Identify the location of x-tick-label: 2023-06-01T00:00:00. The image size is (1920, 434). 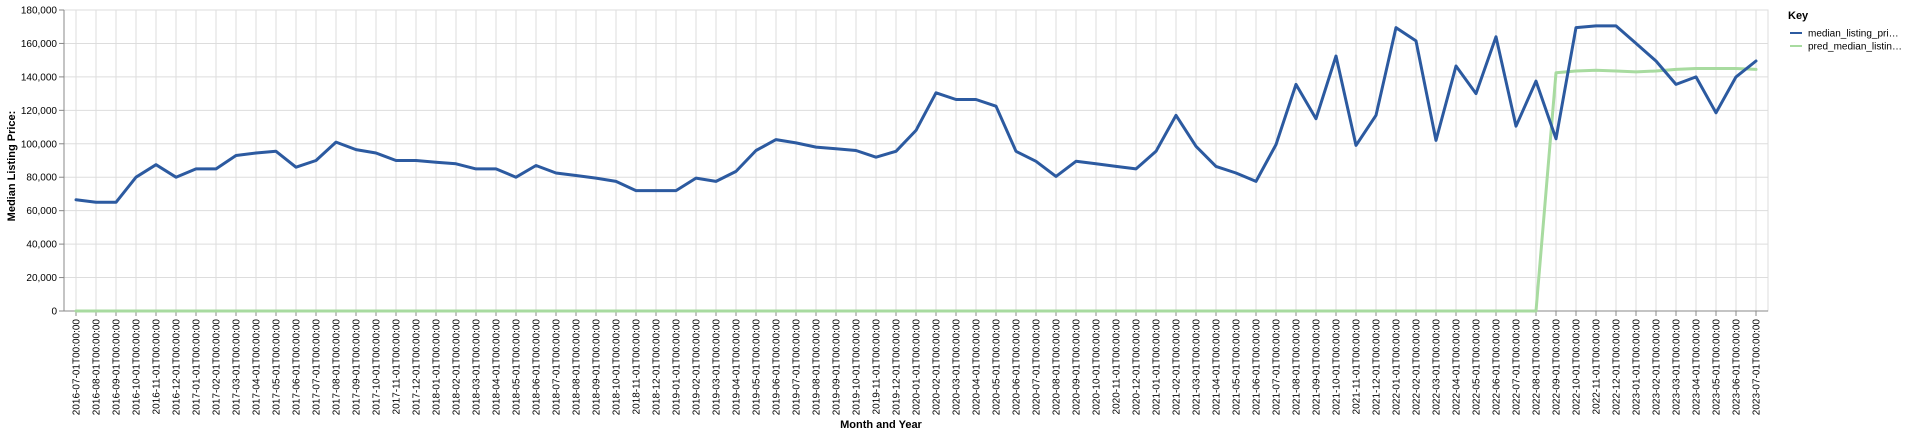
(1737, 367).